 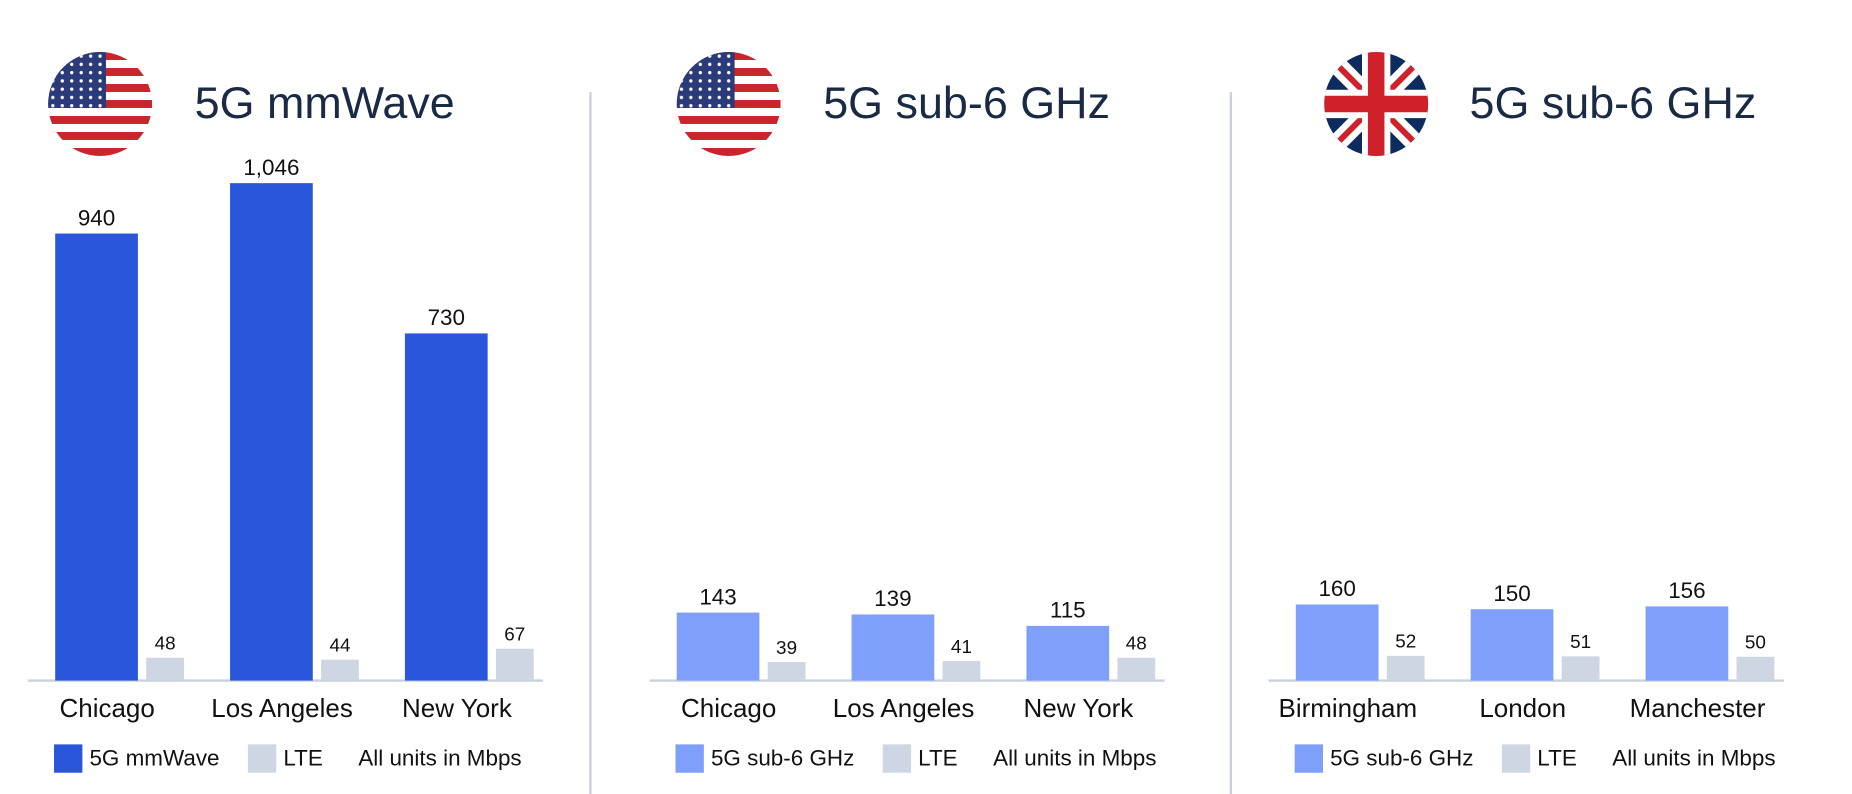 What do you see at coordinates (1068, 610) in the screenshot?
I see `value-label: 115` at bounding box center [1068, 610].